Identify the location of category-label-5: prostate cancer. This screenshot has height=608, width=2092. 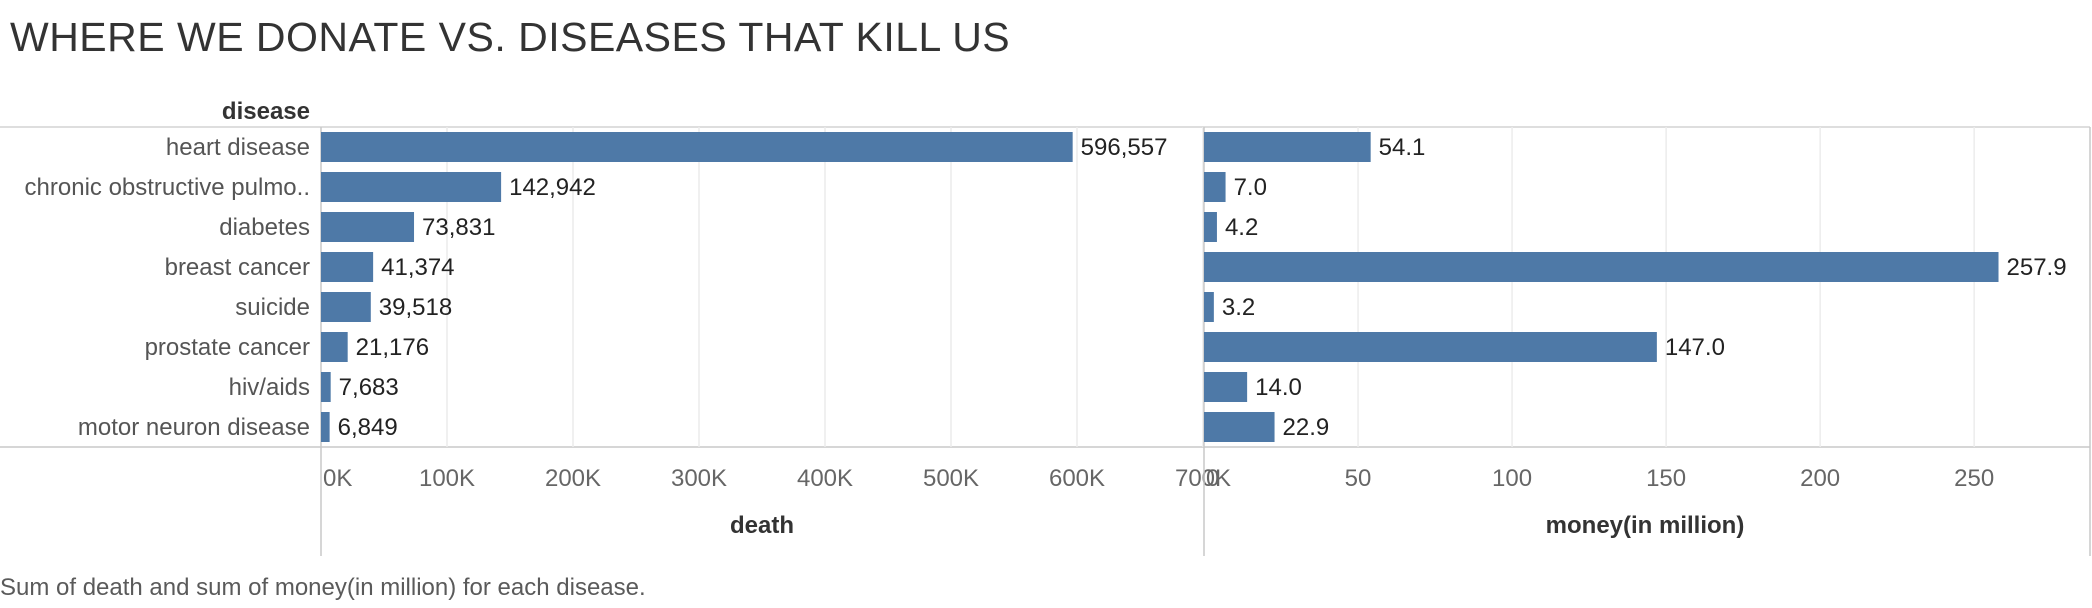
(227, 347).